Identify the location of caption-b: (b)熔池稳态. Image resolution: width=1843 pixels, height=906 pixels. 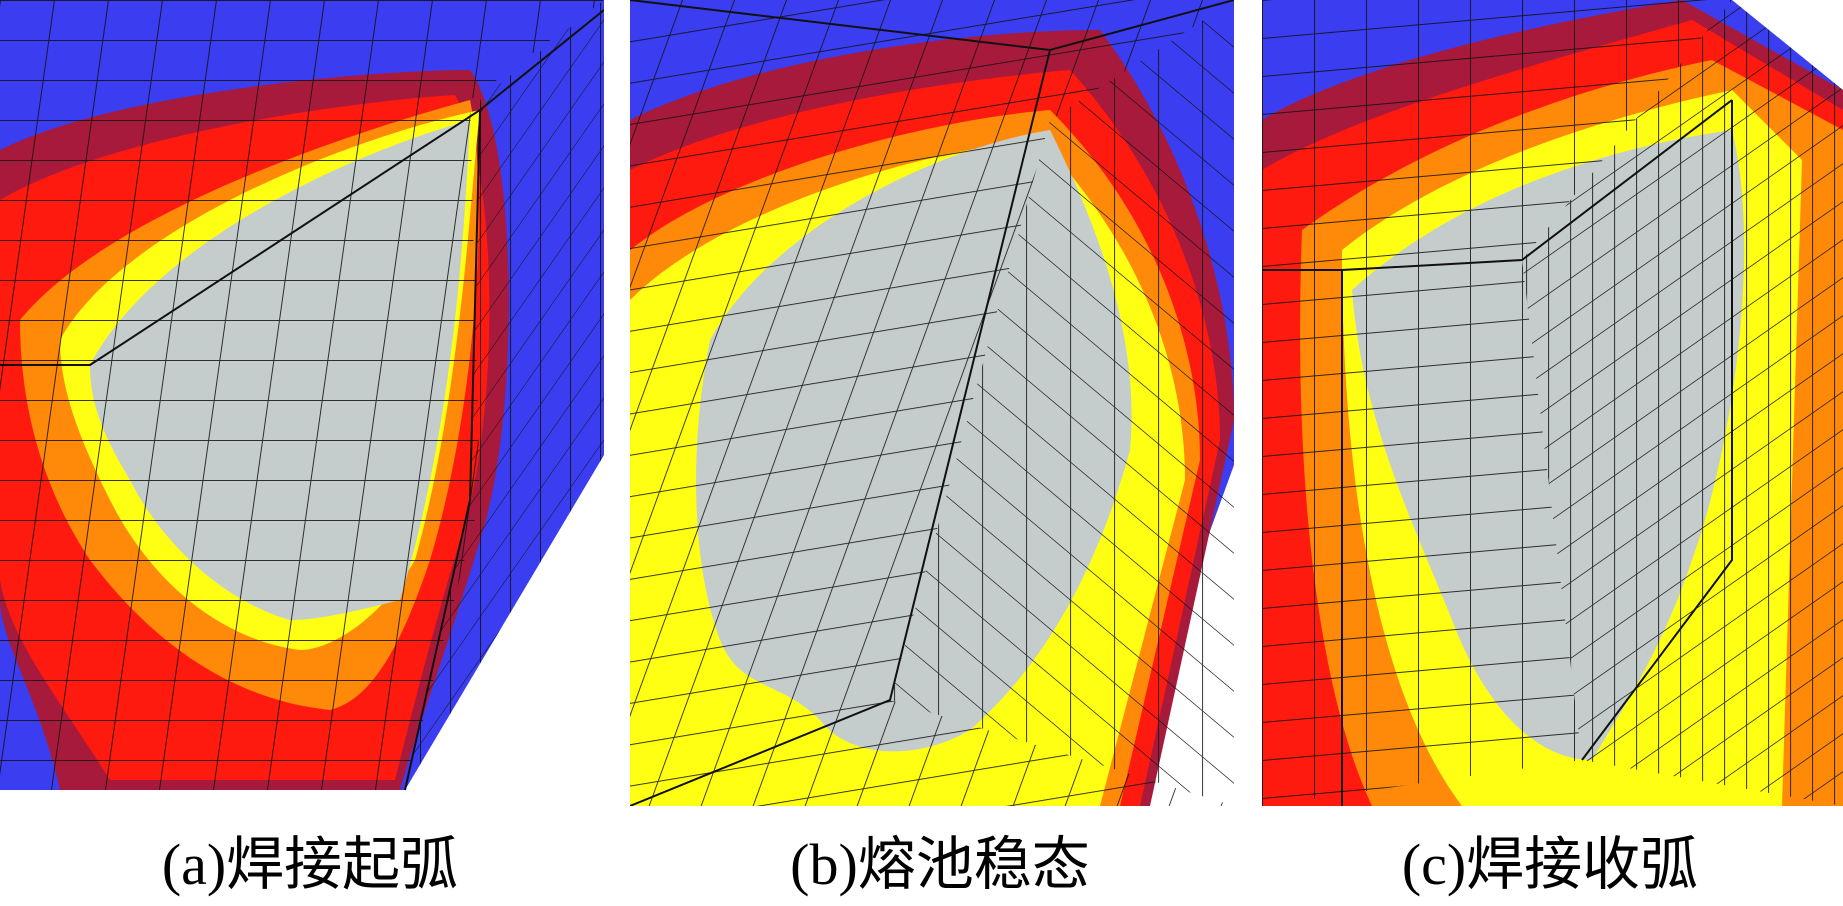
(940, 864).